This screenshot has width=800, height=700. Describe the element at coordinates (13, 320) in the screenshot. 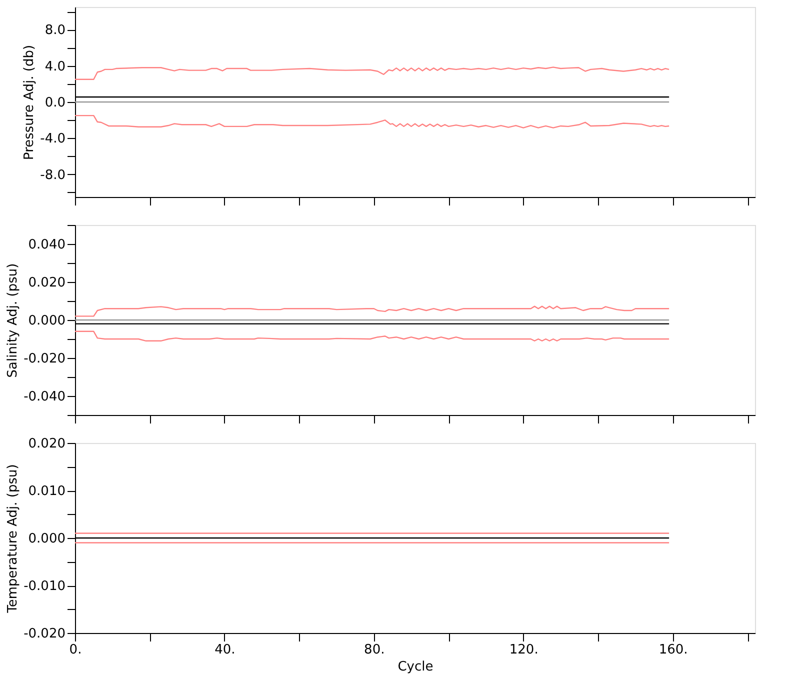

I see `y-axis-title: Salinity Adj. (psu)` at that location.